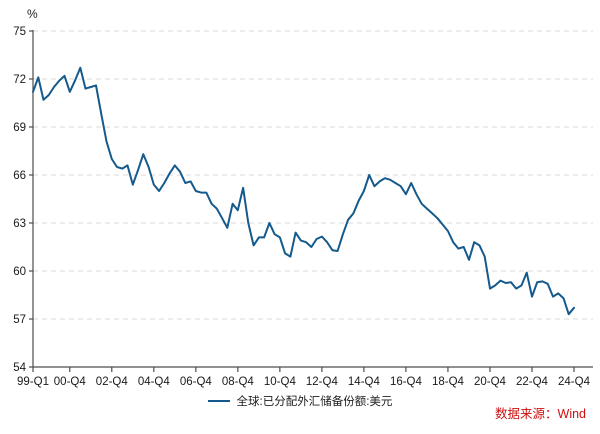  I want to click on data-source-label: 数据来源：Wind, so click(540, 414).